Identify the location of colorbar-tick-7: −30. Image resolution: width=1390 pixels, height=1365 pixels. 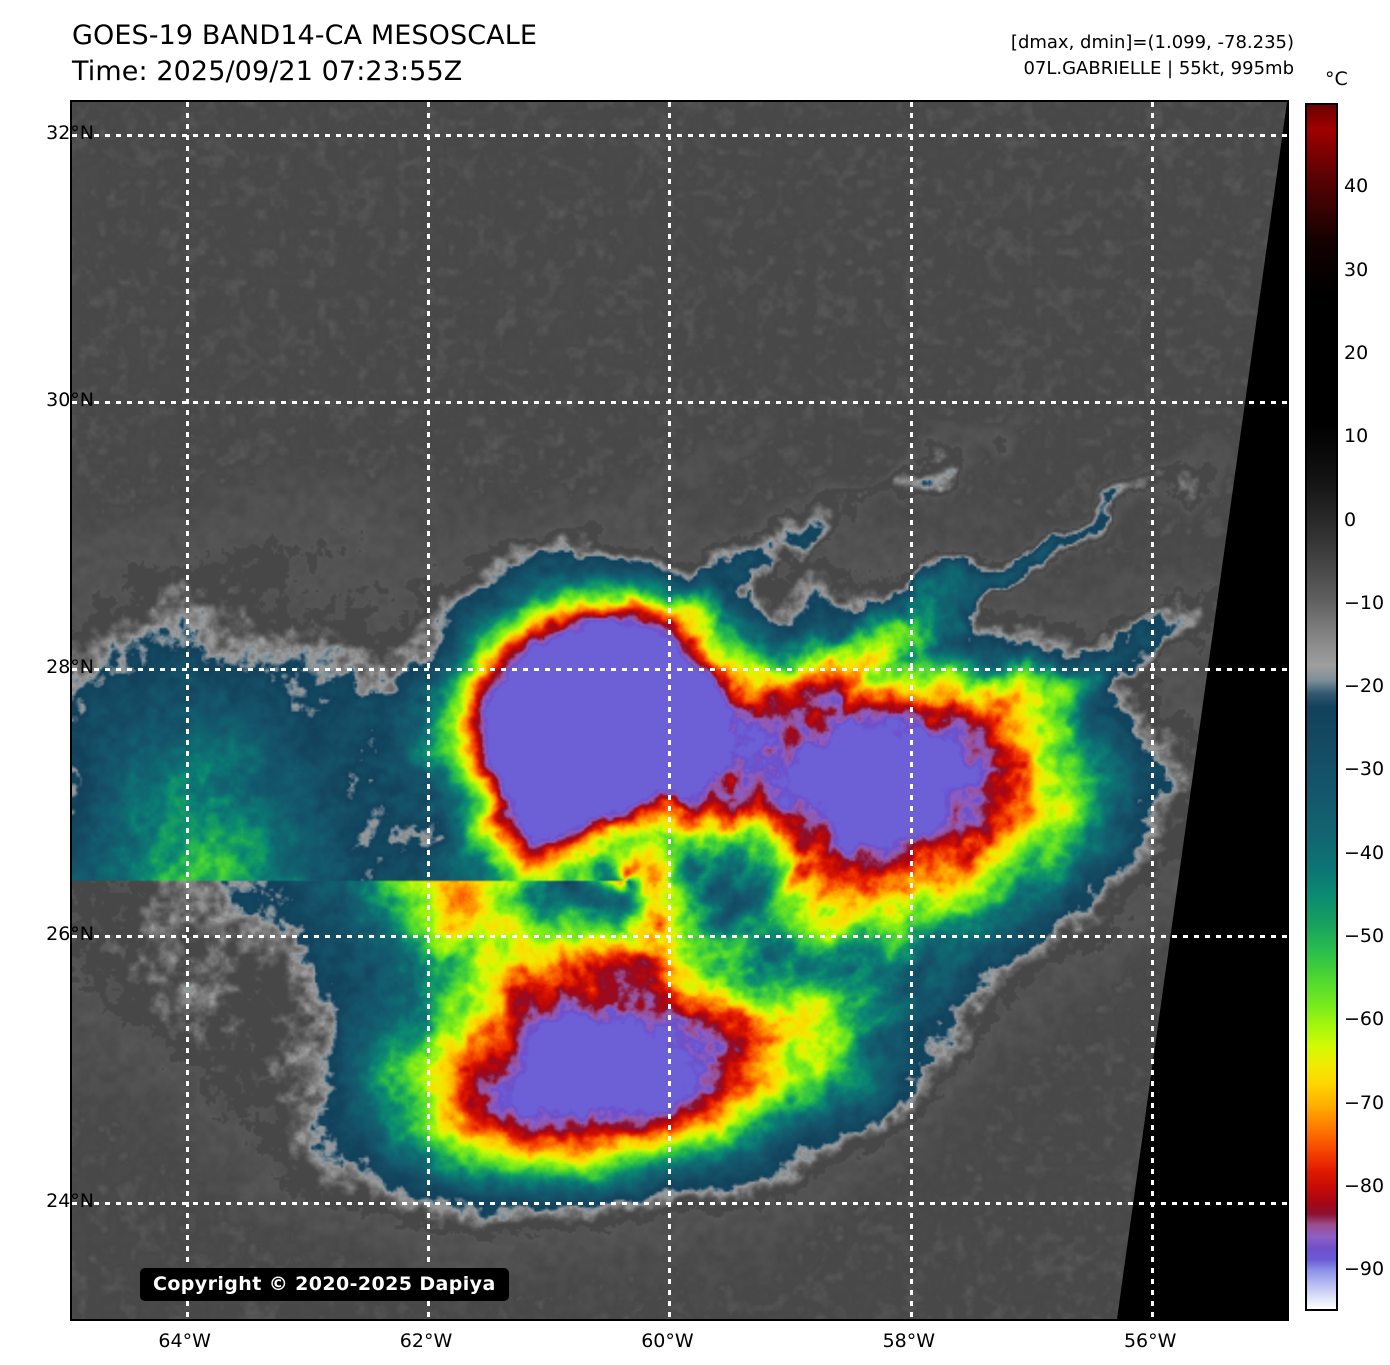
(1364, 769).